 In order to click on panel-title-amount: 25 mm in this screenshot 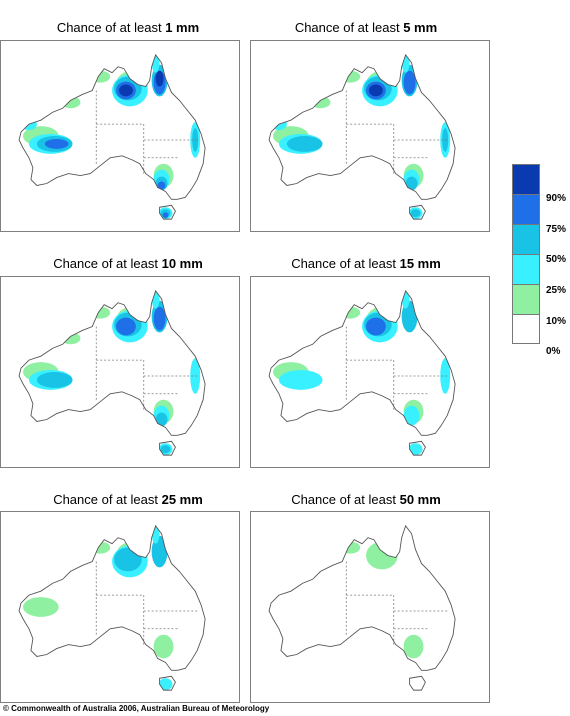, I will do `click(182, 499)`.